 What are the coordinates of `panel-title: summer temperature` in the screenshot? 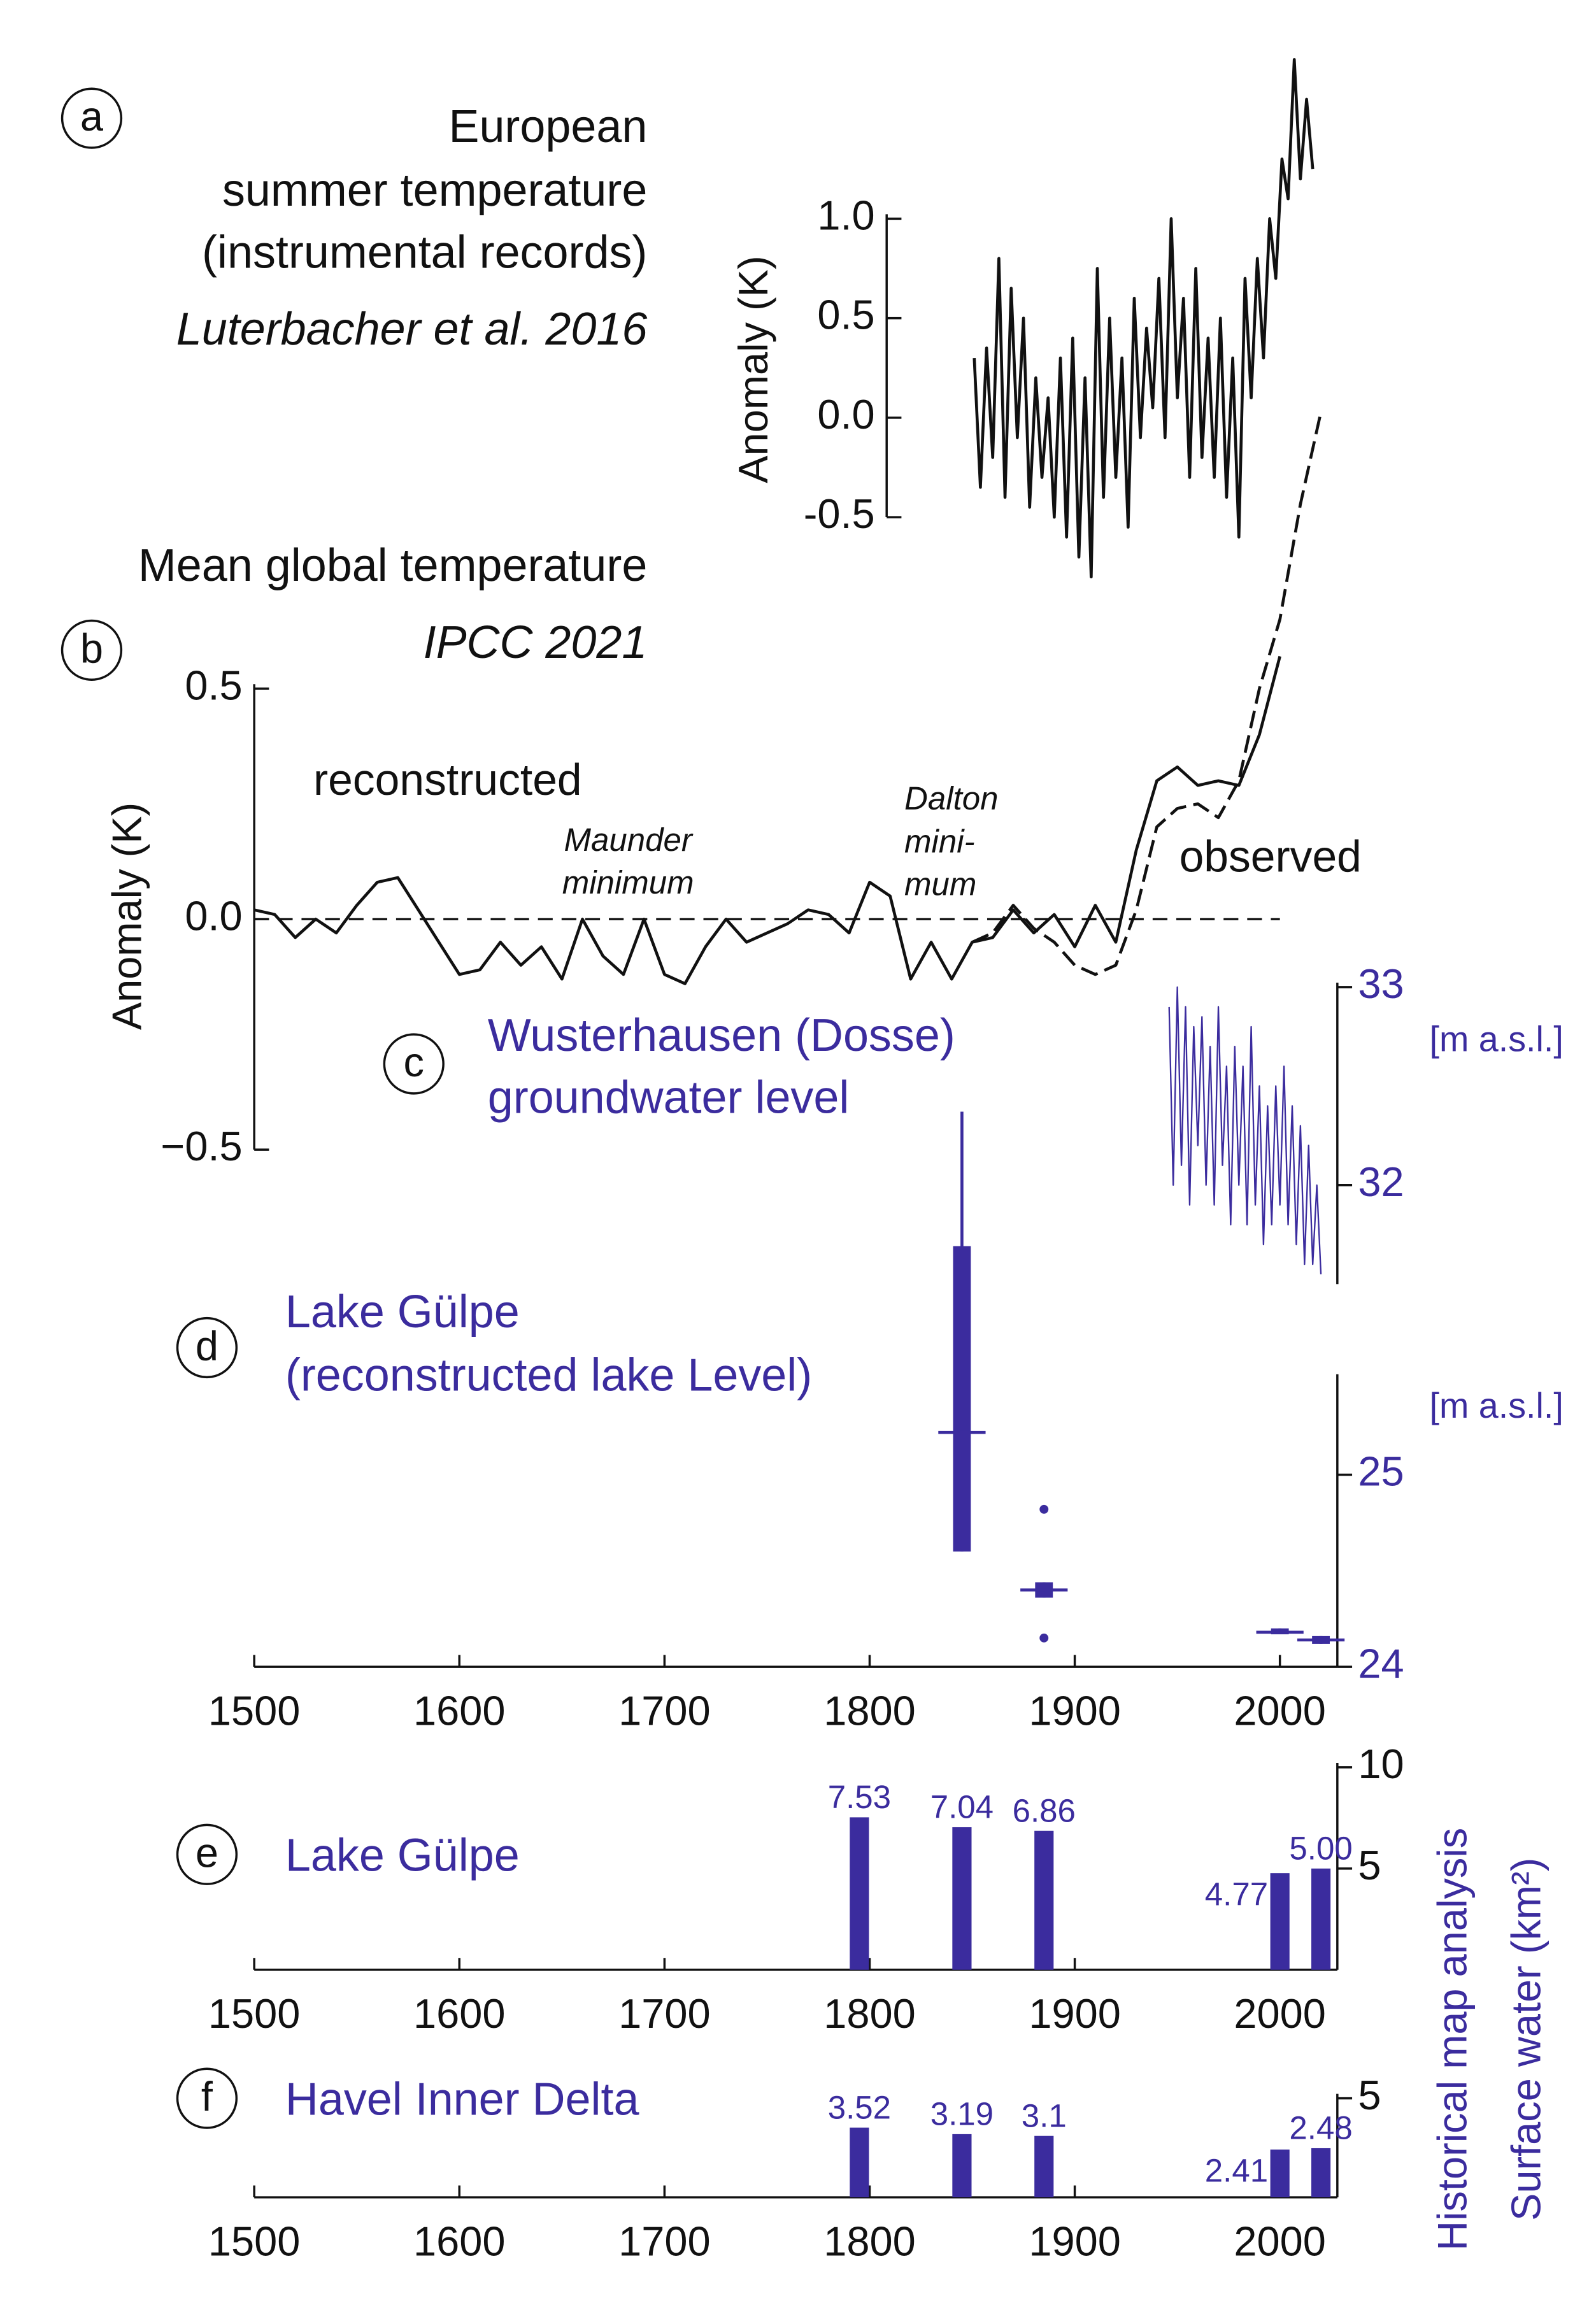 It's located at (434, 190).